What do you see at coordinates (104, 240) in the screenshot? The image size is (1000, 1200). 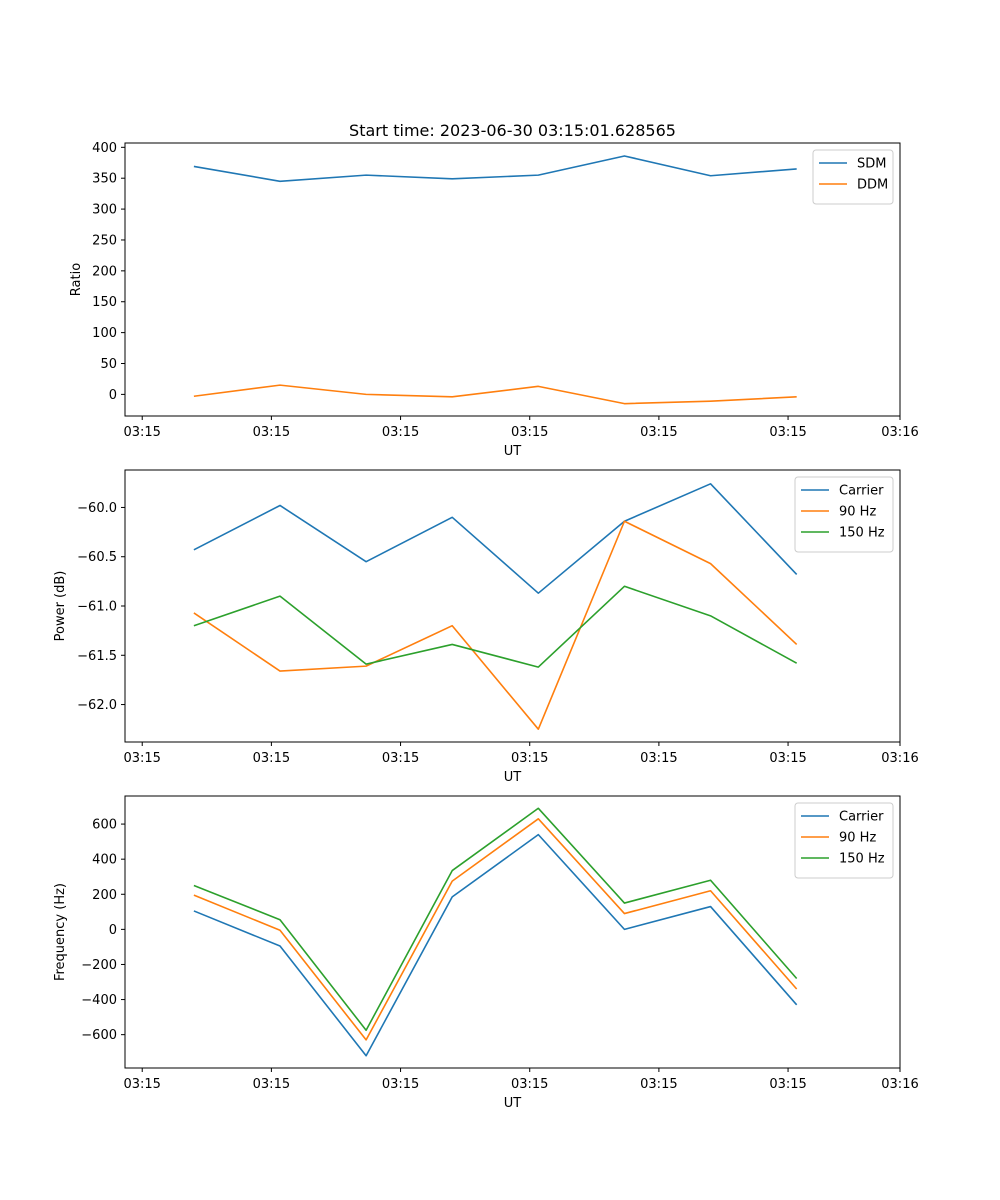 I see `y-tick-label: 250` at bounding box center [104, 240].